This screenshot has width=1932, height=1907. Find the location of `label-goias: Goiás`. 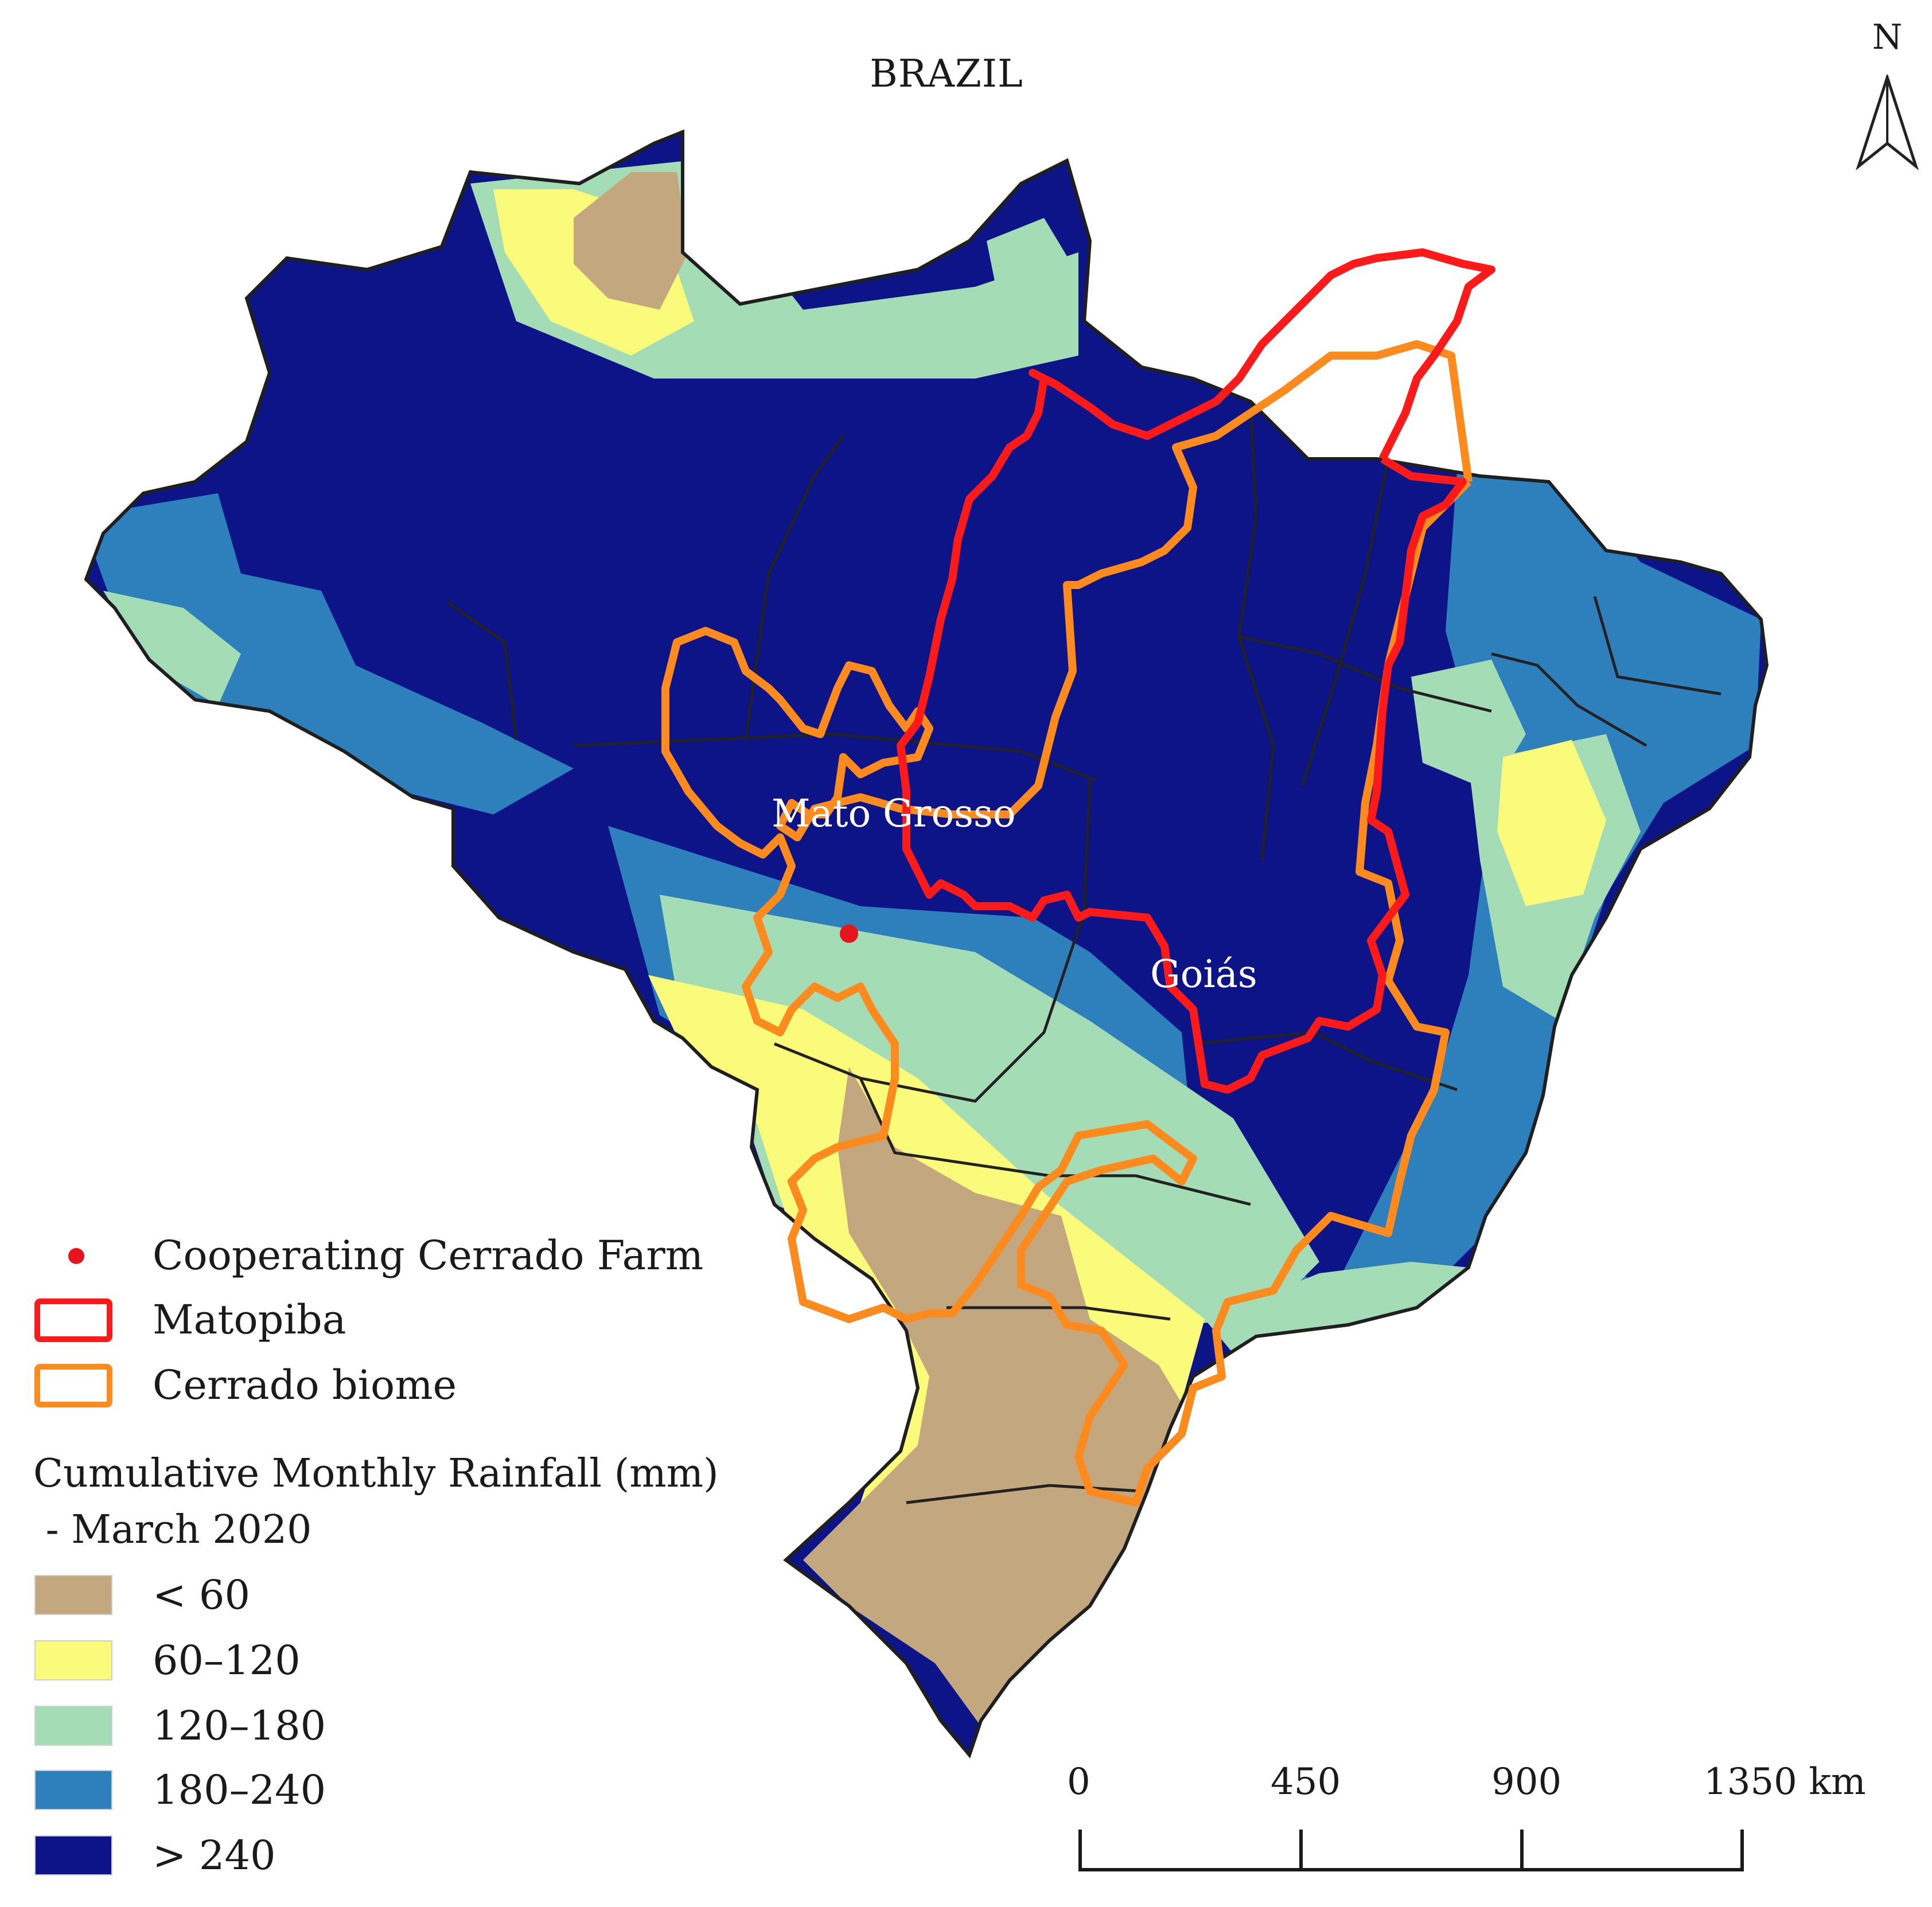

label-goias: Goiás is located at coordinates (1204, 974).